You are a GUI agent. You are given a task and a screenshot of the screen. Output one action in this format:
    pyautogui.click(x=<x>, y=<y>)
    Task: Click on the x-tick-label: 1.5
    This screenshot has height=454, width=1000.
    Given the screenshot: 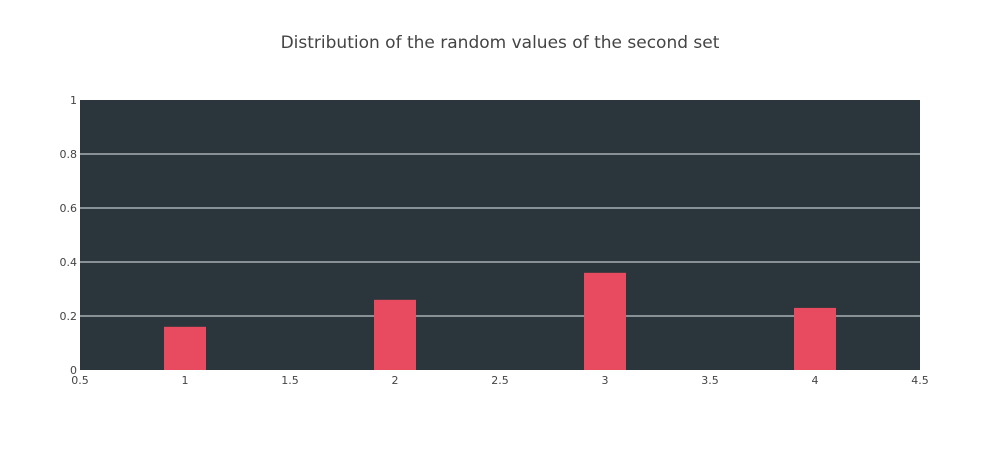 What is the action you would take?
    pyautogui.click(x=290, y=380)
    